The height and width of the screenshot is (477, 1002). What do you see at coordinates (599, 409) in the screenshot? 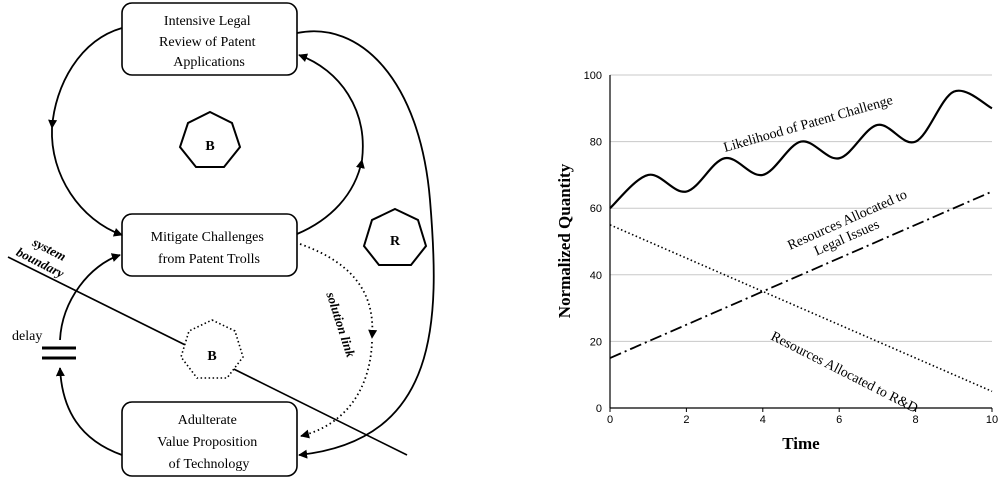
I see `y-tick-label: 0` at bounding box center [599, 409].